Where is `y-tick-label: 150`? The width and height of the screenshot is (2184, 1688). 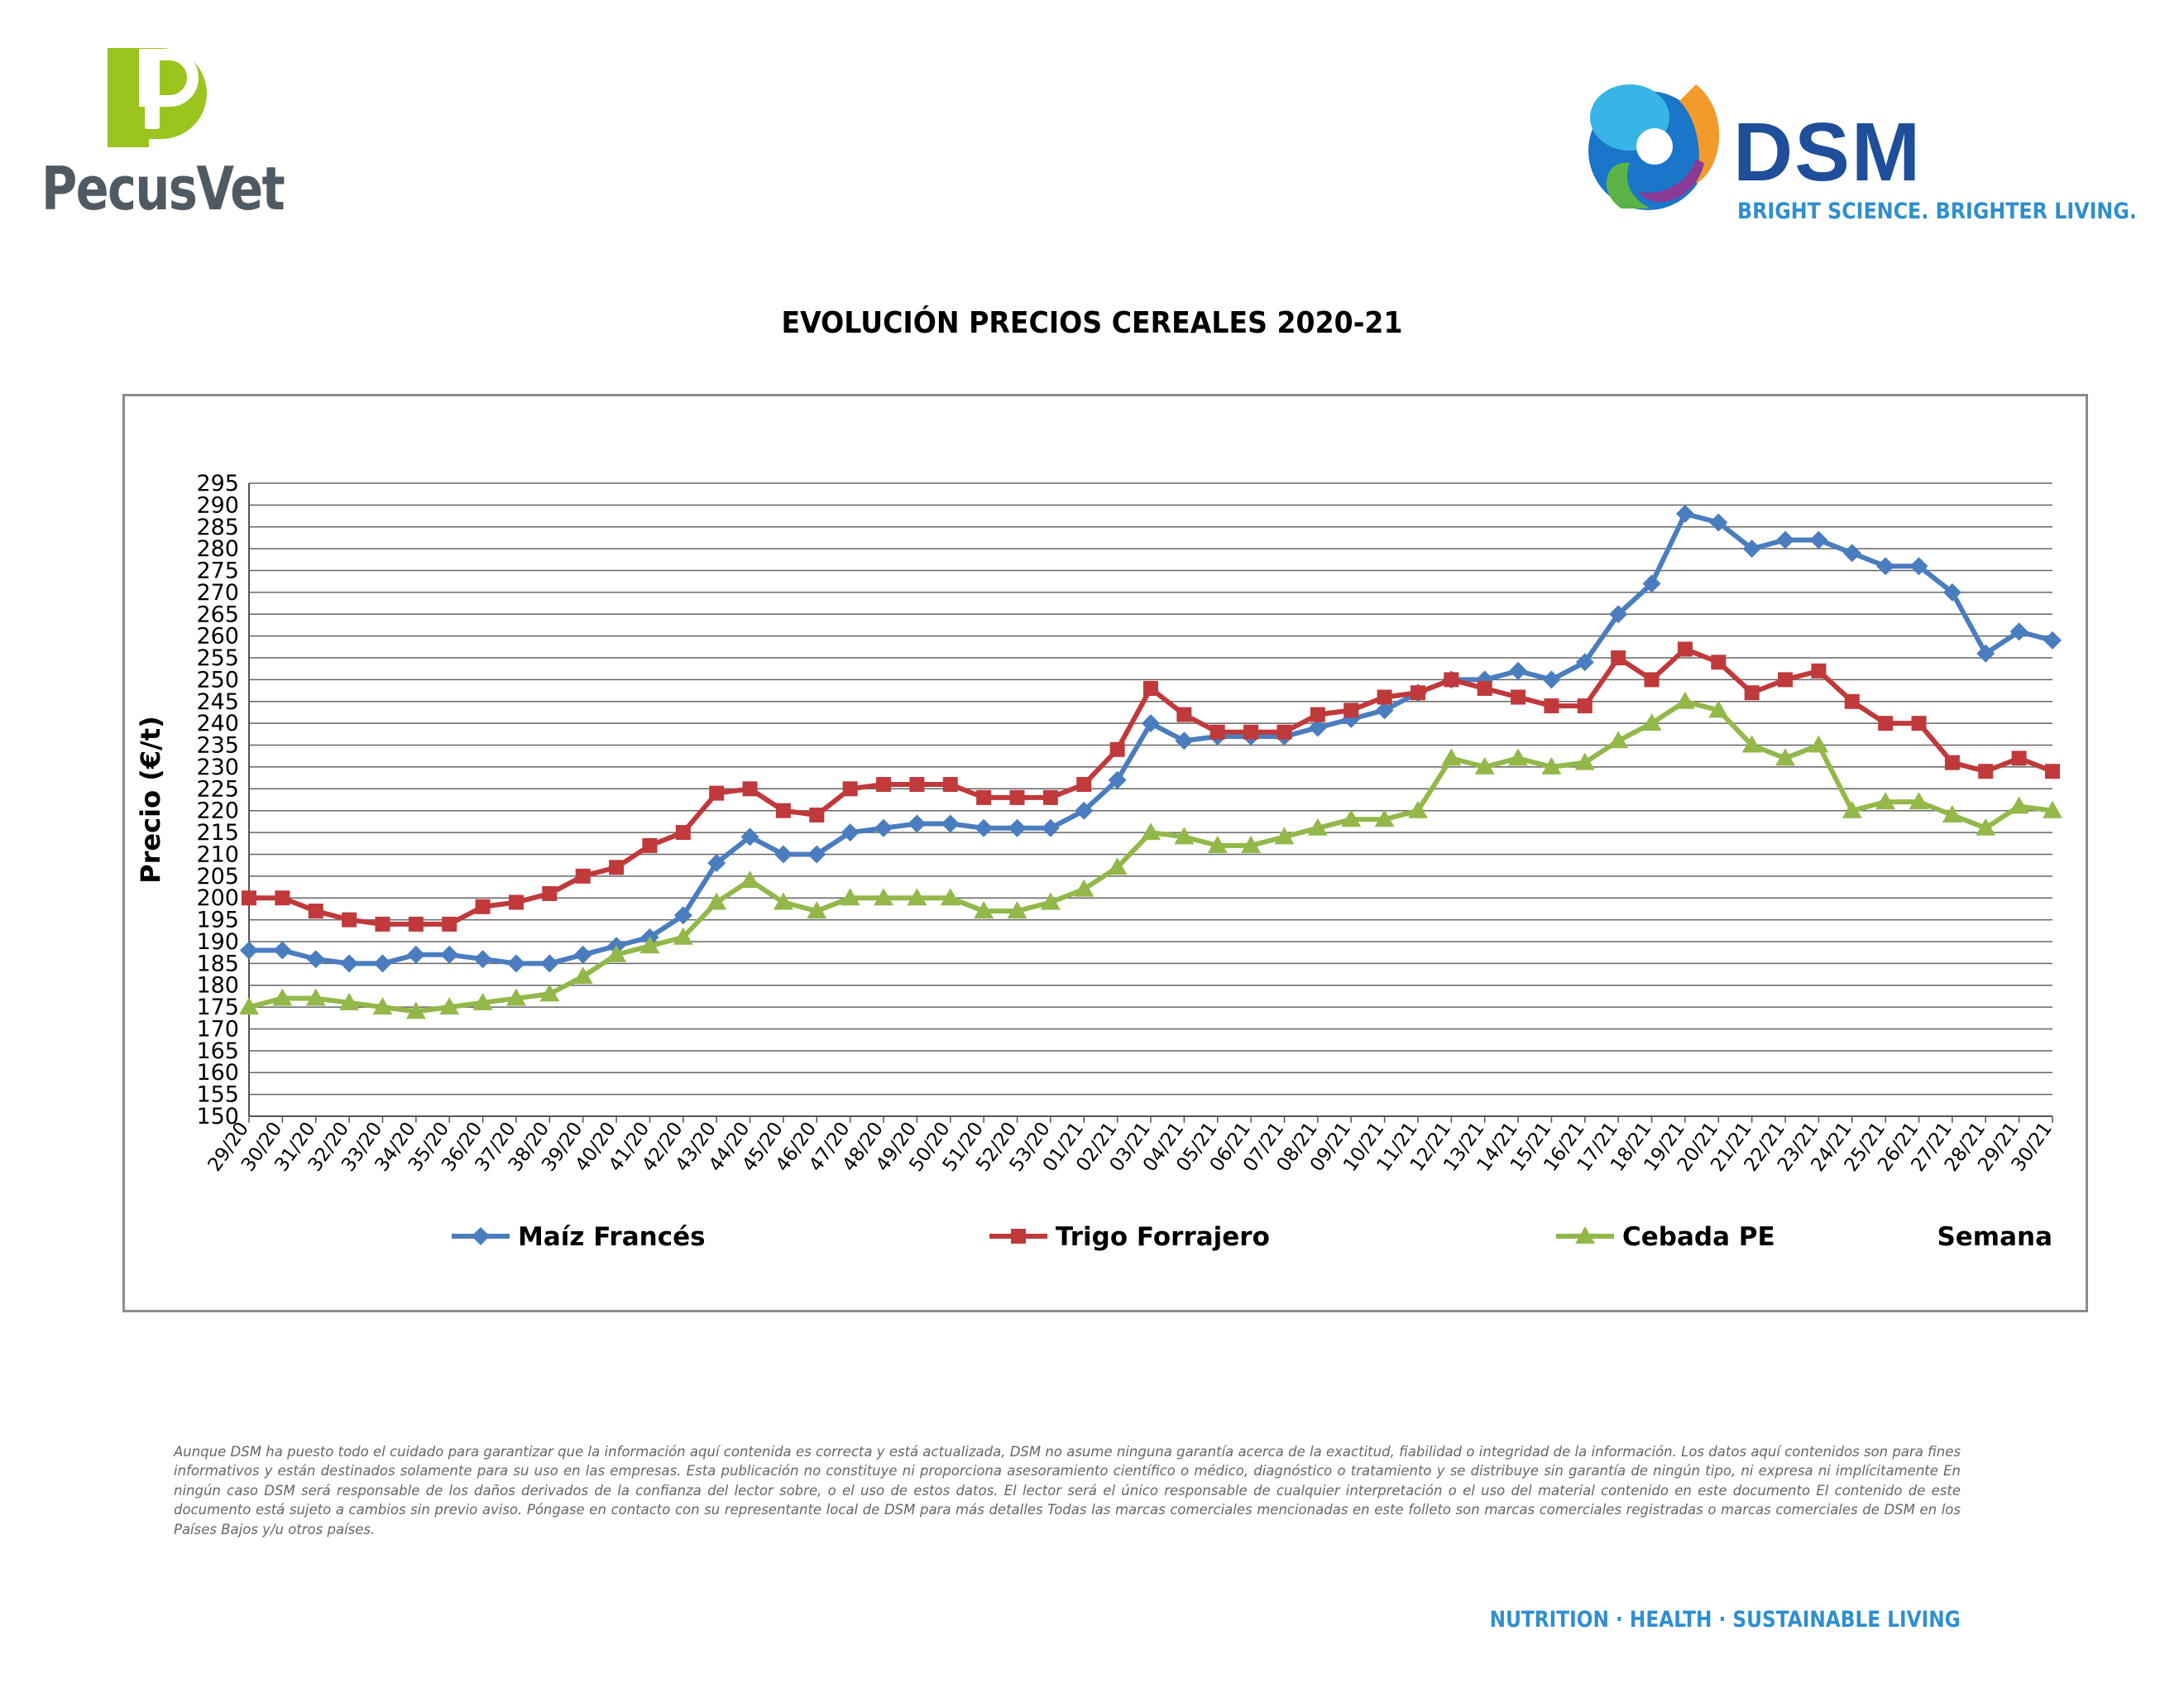
y-tick-label: 150 is located at coordinates (217, 1116).